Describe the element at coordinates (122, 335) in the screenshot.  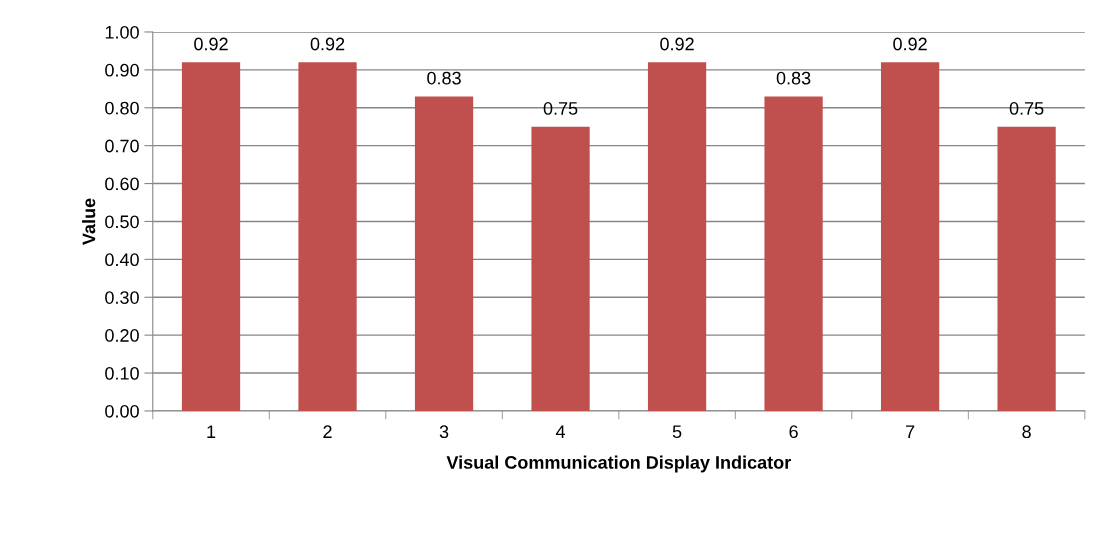
I see `y-tick-label: 0.20` at that location.